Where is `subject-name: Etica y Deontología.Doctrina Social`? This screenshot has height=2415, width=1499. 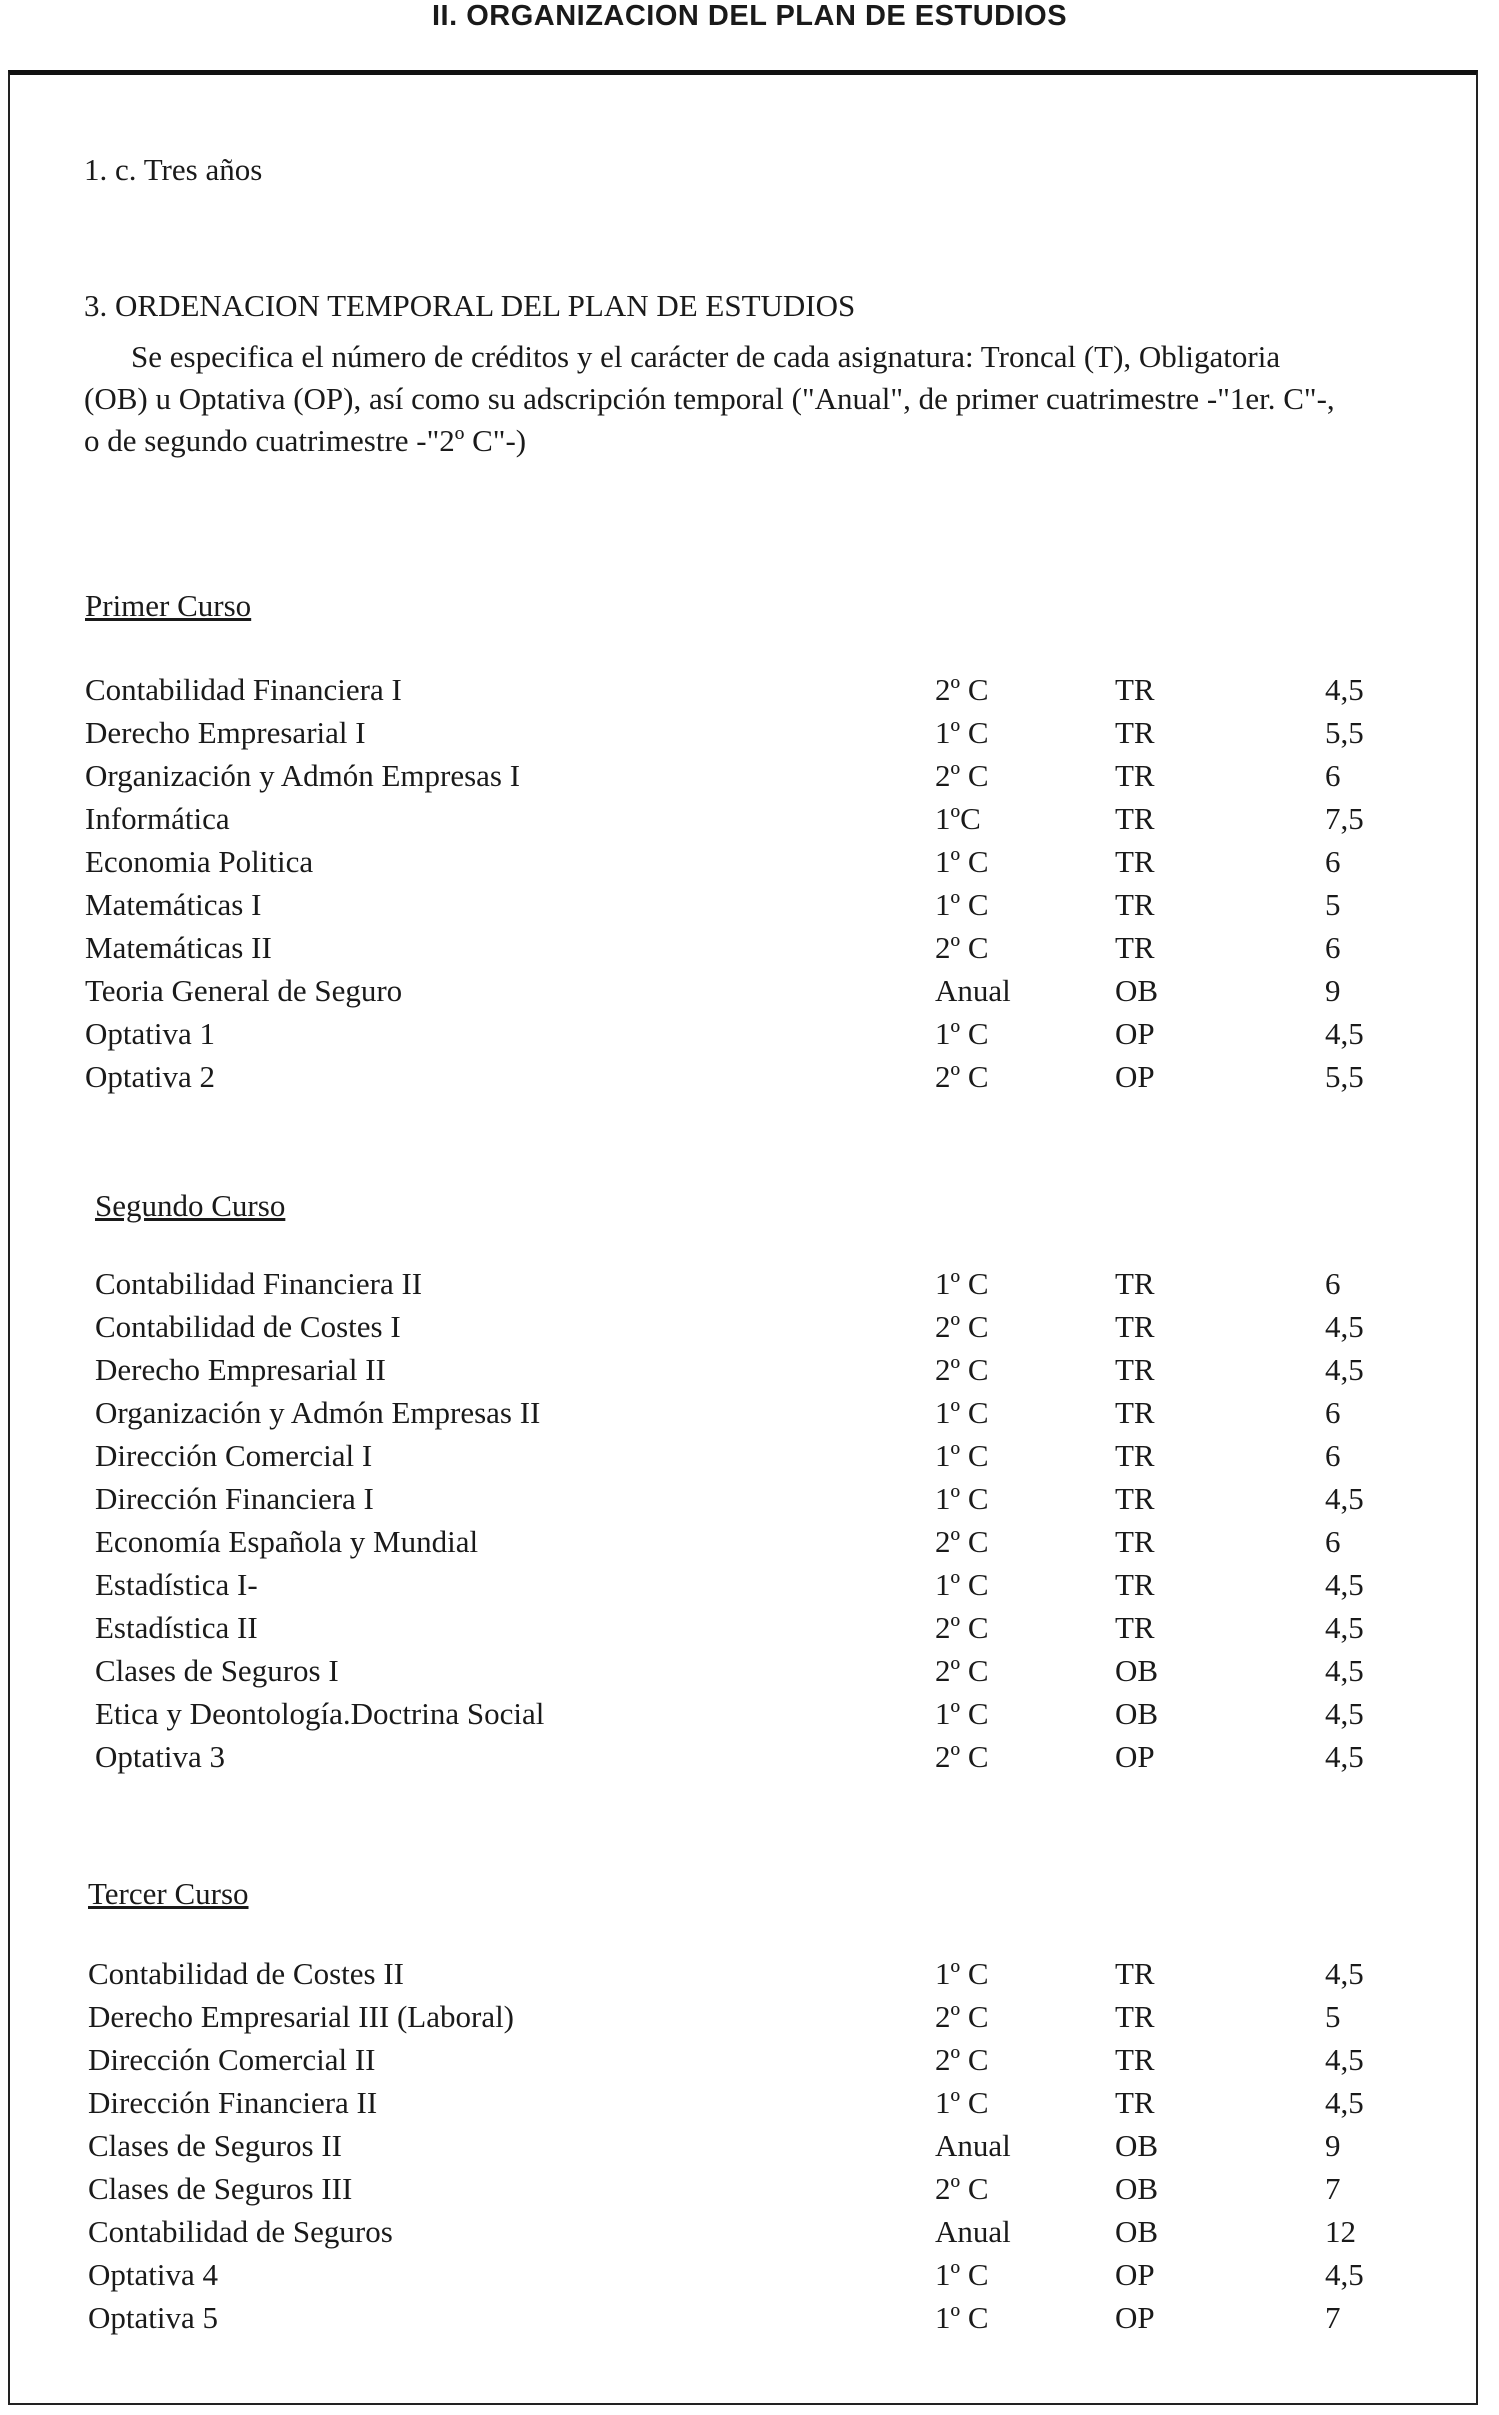 subject-name: Etica y Deontología.Doctrina Social is located at coordinates (320, 1713).